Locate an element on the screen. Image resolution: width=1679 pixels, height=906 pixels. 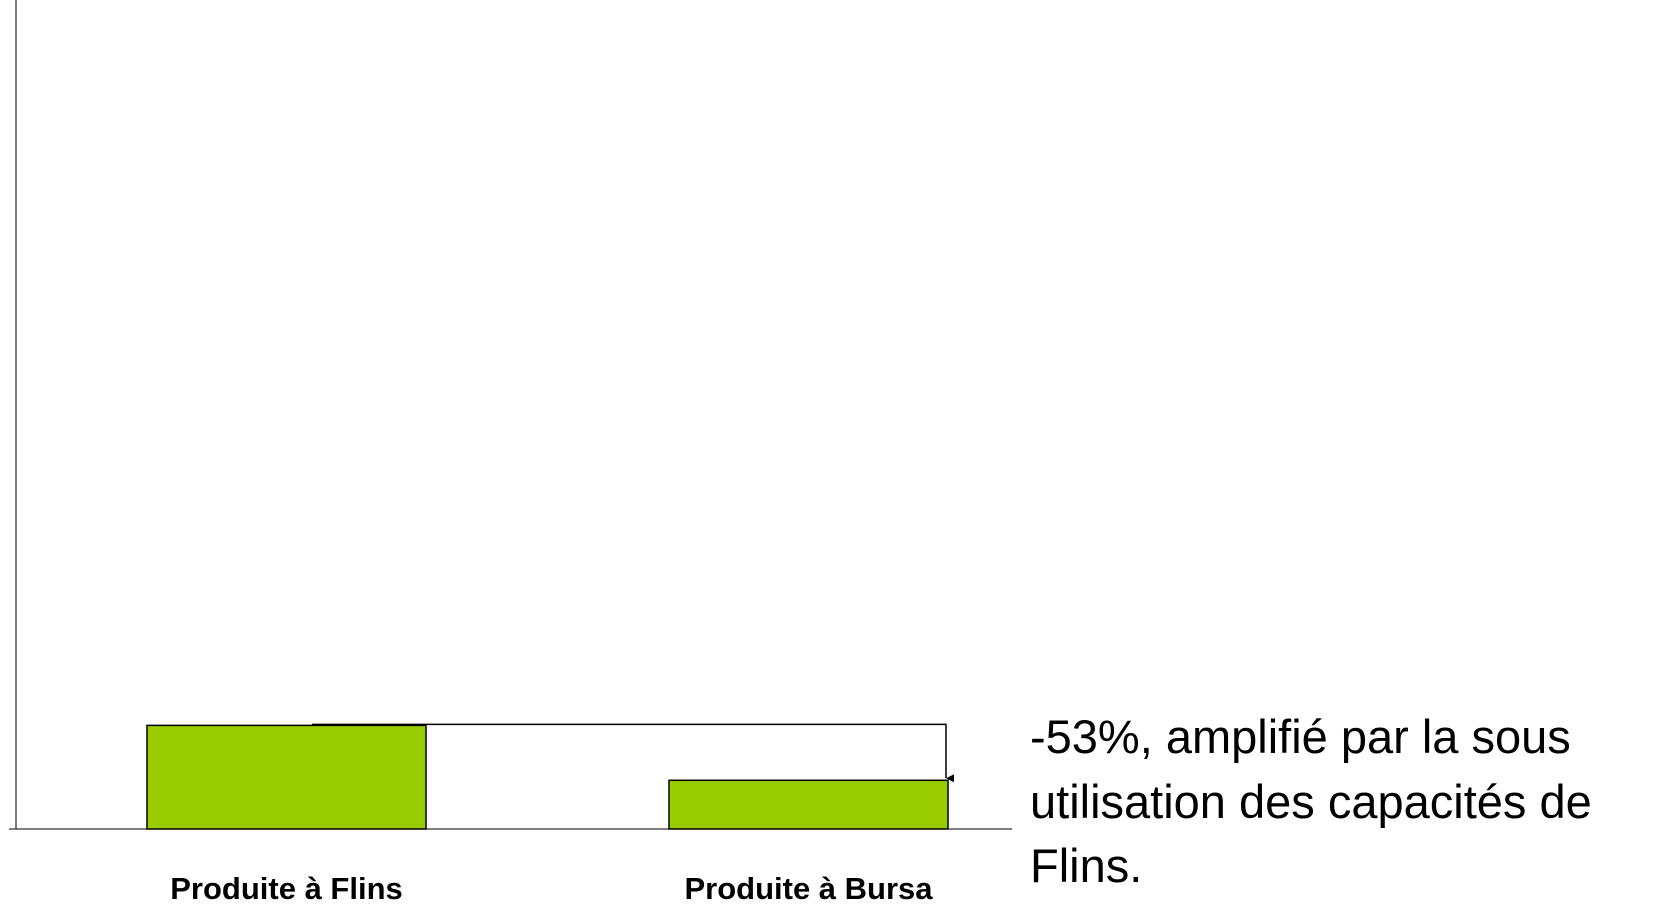
annotation: -53%, amplifié par la sous is located at coordinates (1300, 736).